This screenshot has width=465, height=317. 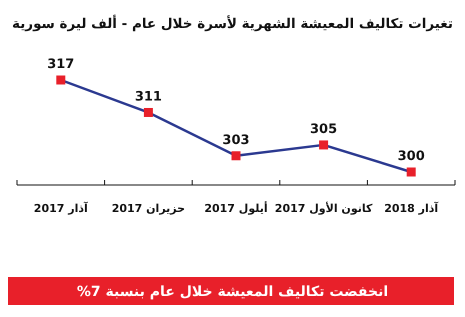 What do you see at coordinates (236, 140) in the screenshot?
I see `data-label: 303` at bounding box center [236, 140].